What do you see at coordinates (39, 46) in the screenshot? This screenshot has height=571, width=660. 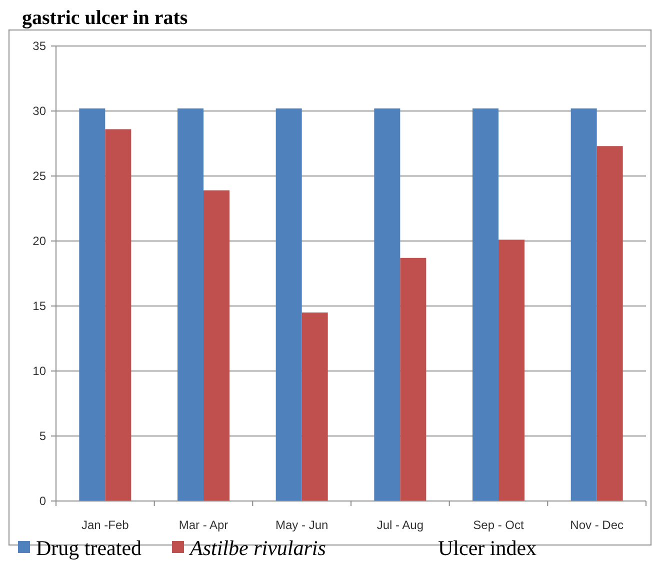 I see `y-tick-label: 35` at bounding box center [39, 46].